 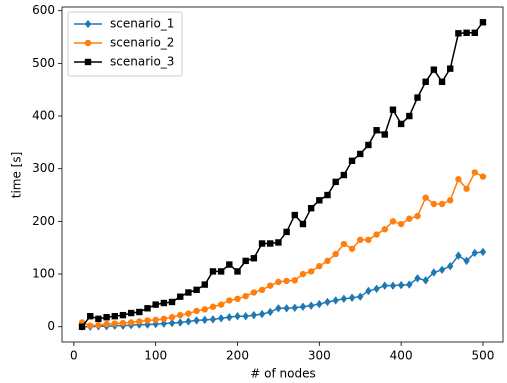 I want to click on y-tick-label: 400, so click(x=43, y=116).